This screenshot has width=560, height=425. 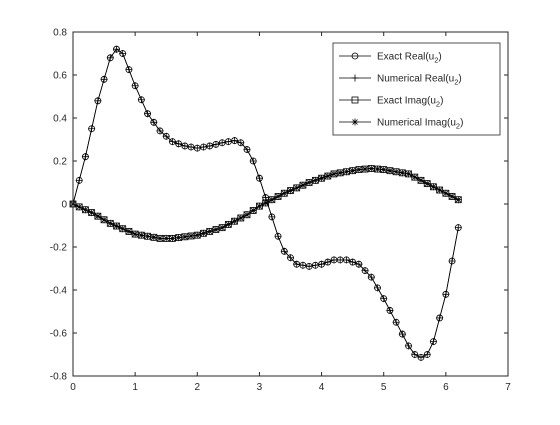 What do you see at coordinates (446, 387) in the screenshot?
I see `x-tick-label: 6` at bounding box center [446, 387].